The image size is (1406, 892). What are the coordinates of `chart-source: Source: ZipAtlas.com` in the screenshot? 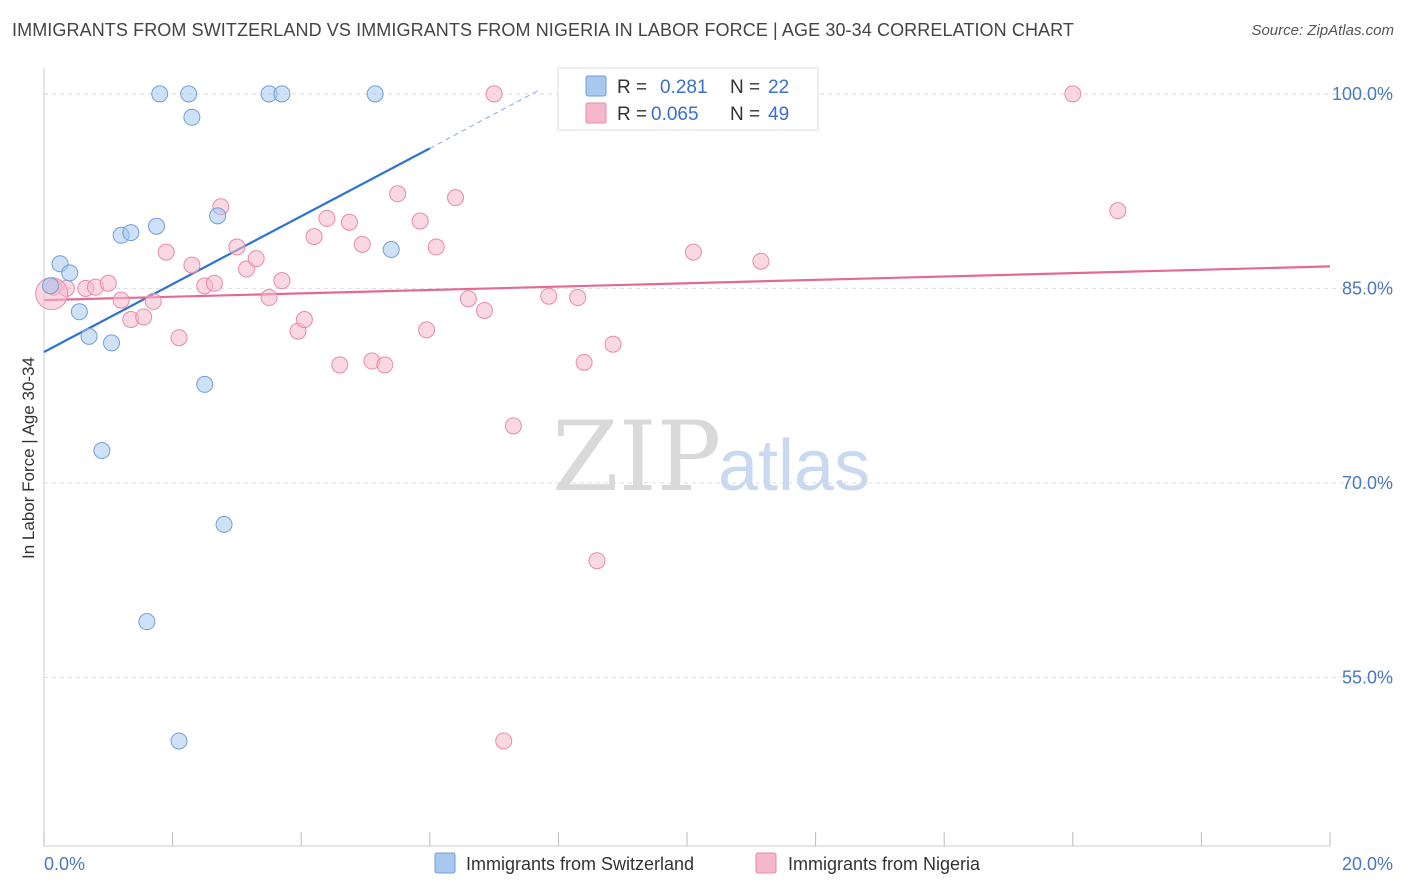 It's located at (1322, 30).